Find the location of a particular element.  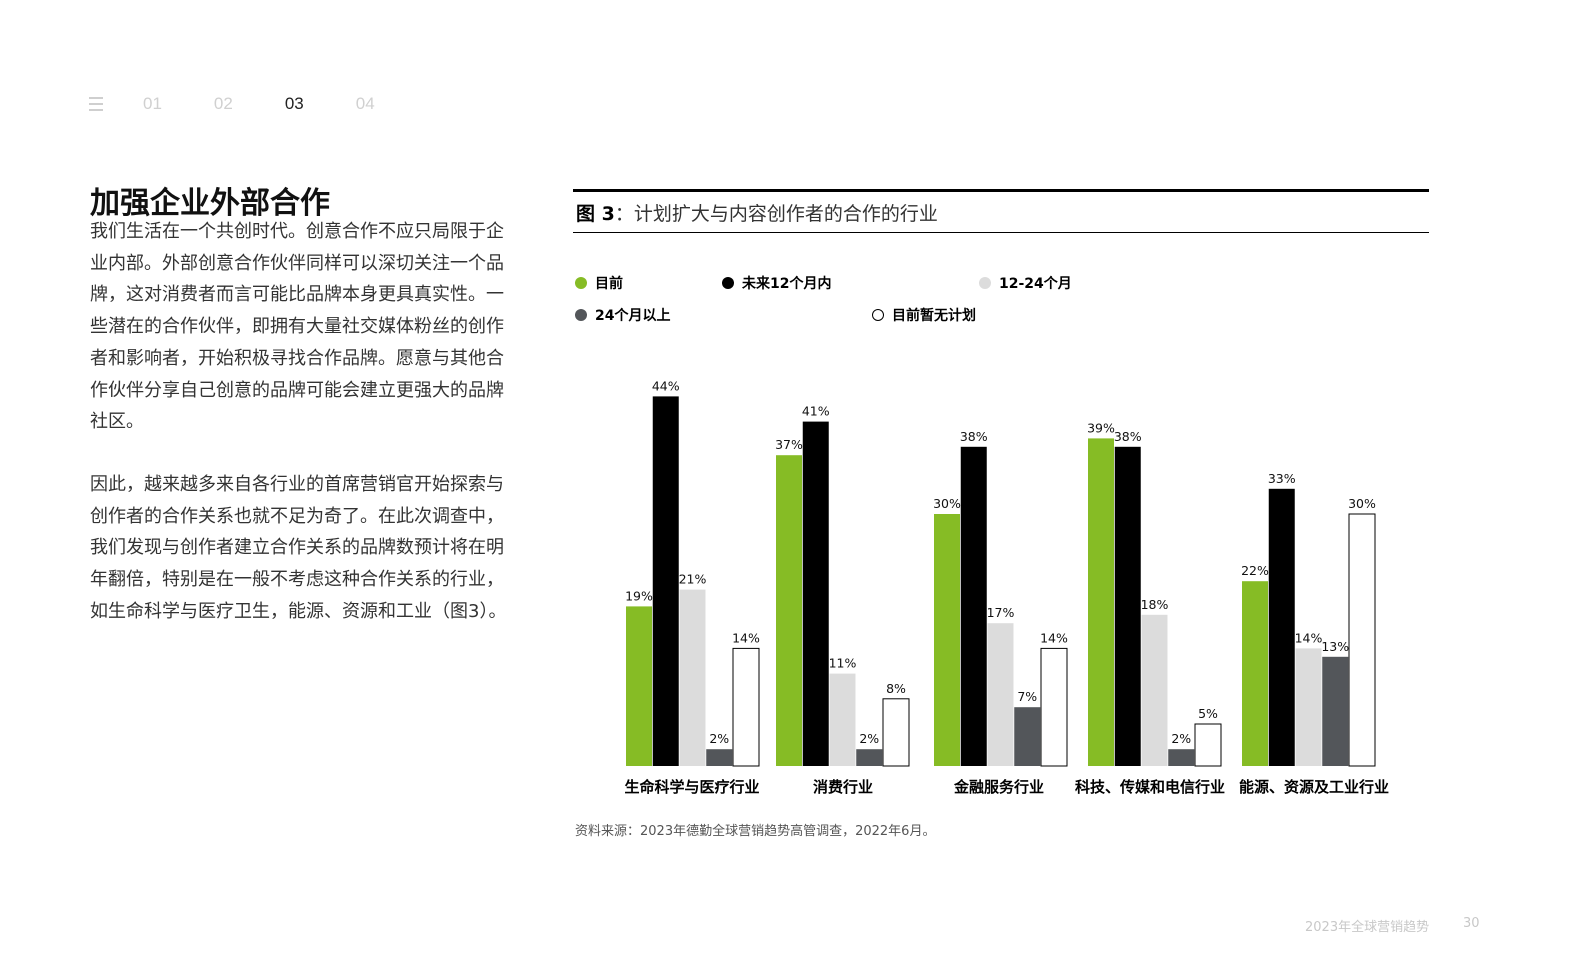

bar-value-label: 39% is located at coordinates (1101, 427).